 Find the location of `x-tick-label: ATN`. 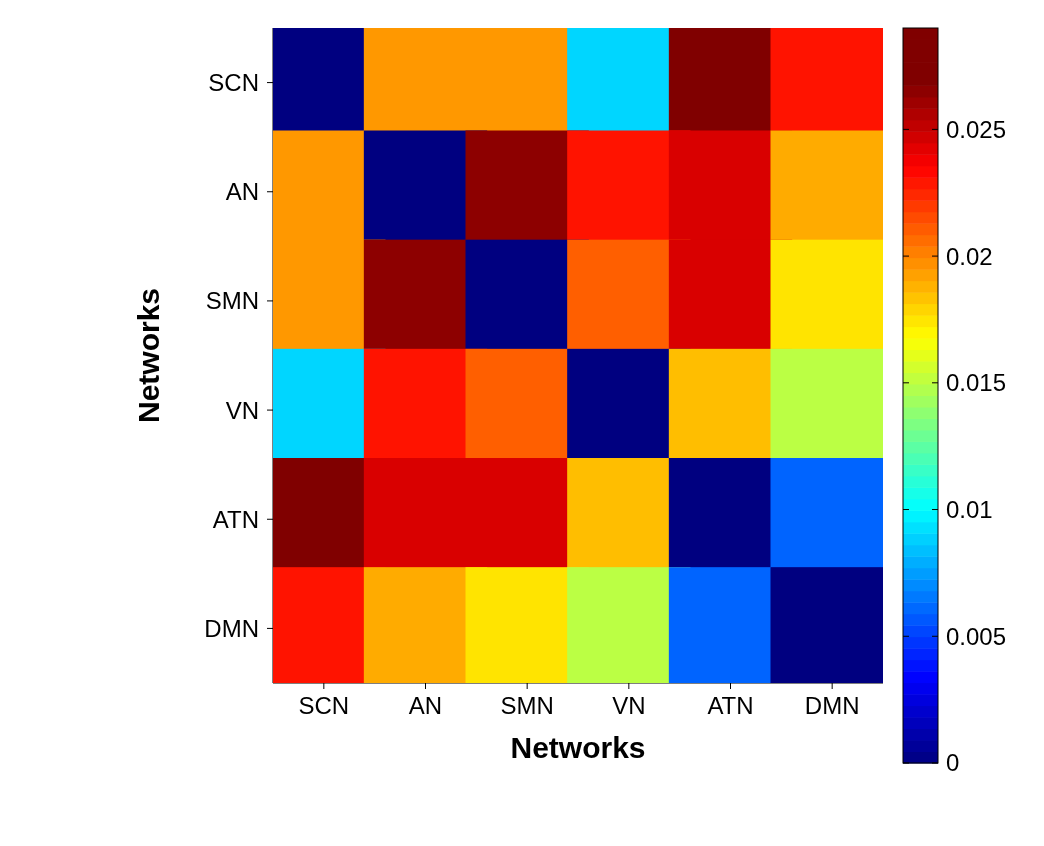

x-tick-label: ATN is located at coordinates (730, 706).